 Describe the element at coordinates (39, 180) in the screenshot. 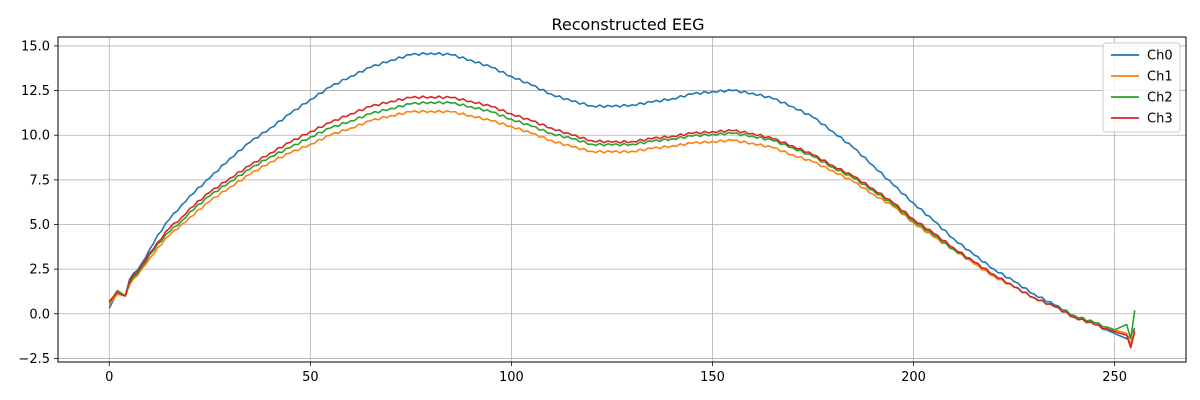

I see `y-tick-label: 7.5` at that location.